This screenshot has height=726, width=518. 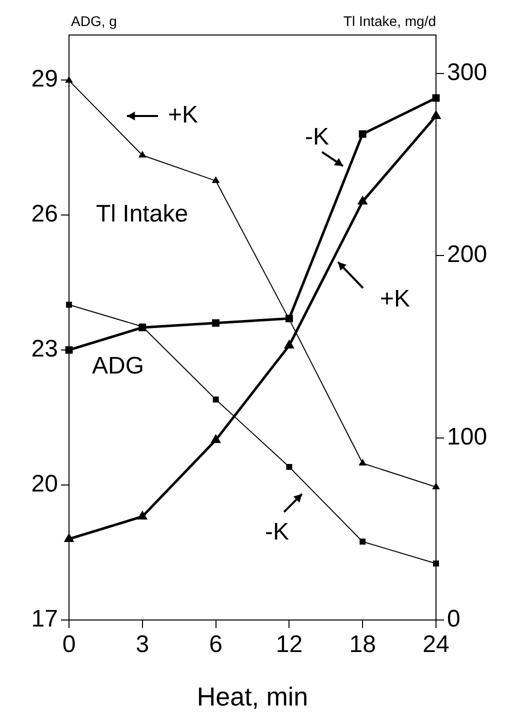 I want to click on y-axis-title: ADG, g, so click(x=94, y=20).